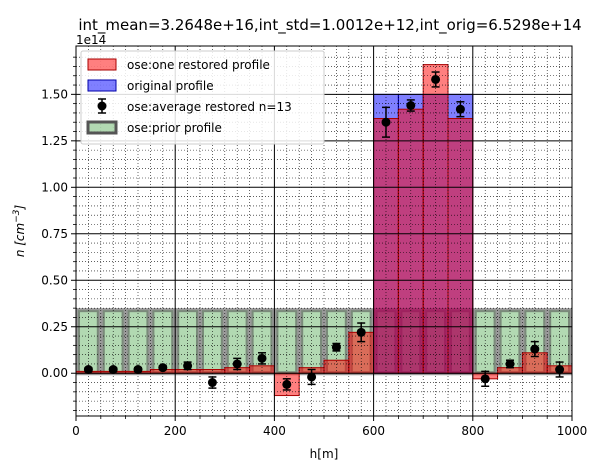  Describe the element at coordinates (174, 128) in the screenshot. I see `legend-label-prior: ose:prior profile` at that location.